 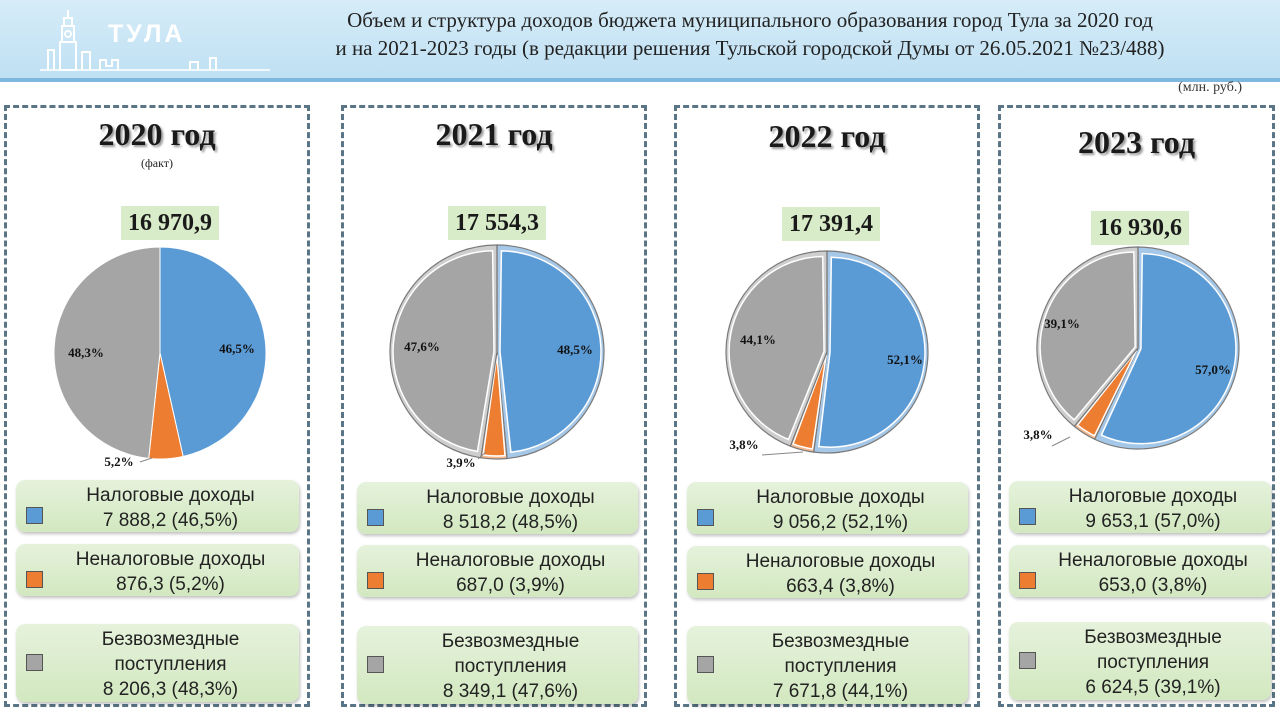 What do you see at coordinates (1153, 573) in the screenshot?
I see `legend-text: Неналоговые доходы 653,0 (3,8%)` at bounding box center [1153, 573].